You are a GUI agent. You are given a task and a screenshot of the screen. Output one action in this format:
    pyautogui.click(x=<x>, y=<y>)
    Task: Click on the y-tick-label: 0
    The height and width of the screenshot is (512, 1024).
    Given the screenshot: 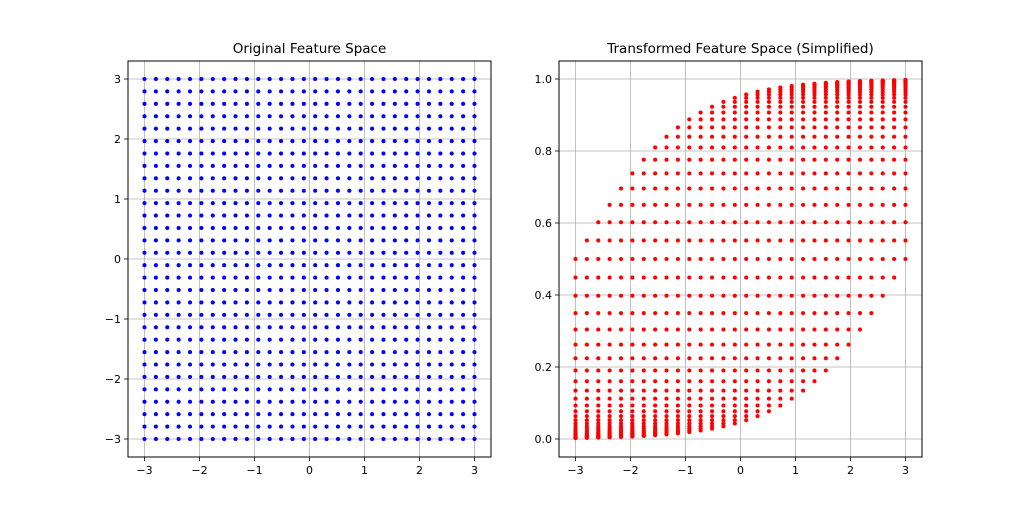 What is the action you would take?
    pyautogui.click(x=117, y=259)
    